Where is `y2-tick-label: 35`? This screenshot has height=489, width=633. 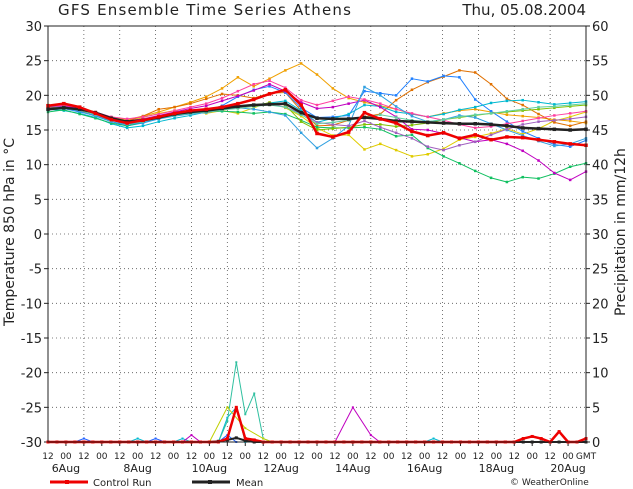 y2-tick-label: 35 is located at coordinates (600, 200).